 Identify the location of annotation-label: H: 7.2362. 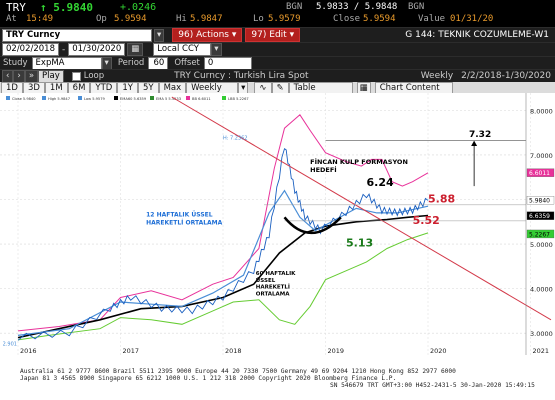
(235, 138).